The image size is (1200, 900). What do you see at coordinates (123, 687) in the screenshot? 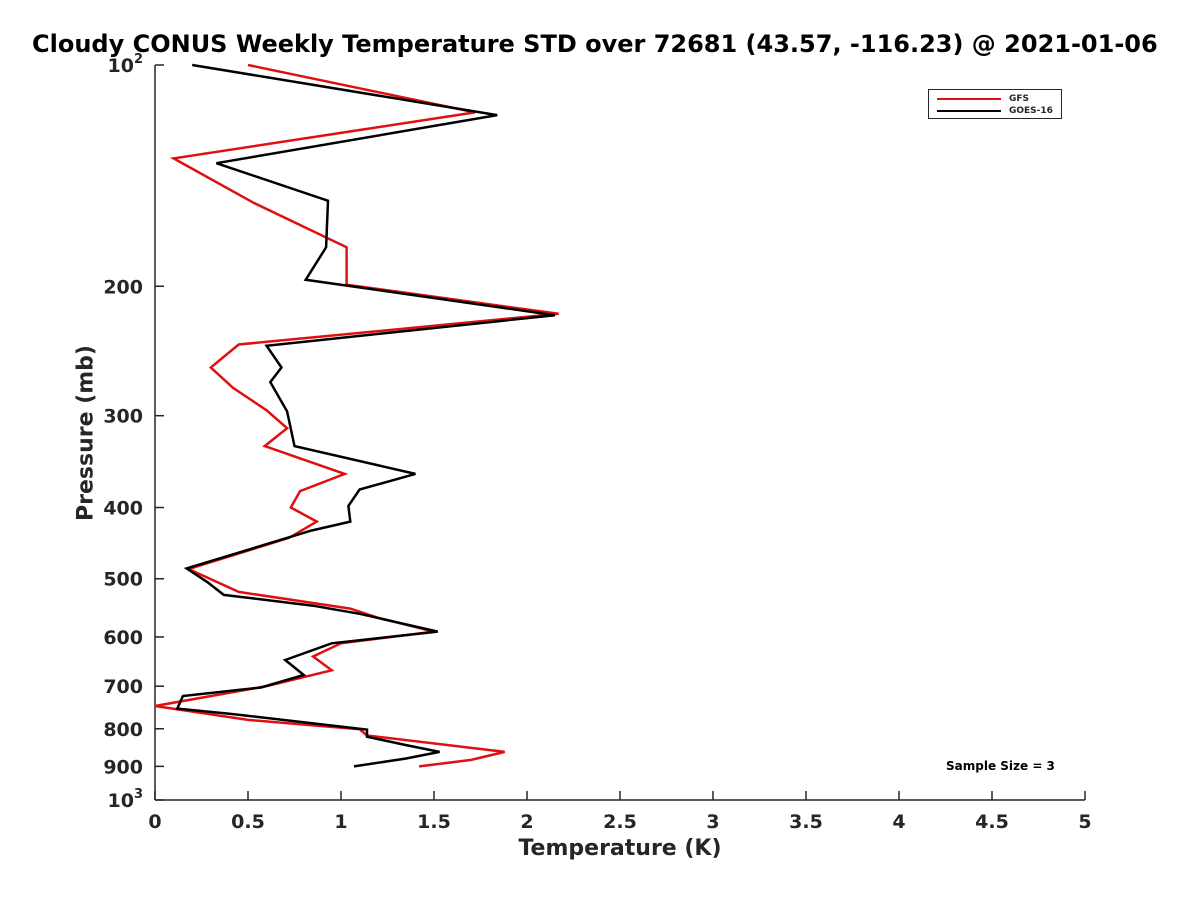
I see `y-tick-label: 700` at bounding box center [123, 687].